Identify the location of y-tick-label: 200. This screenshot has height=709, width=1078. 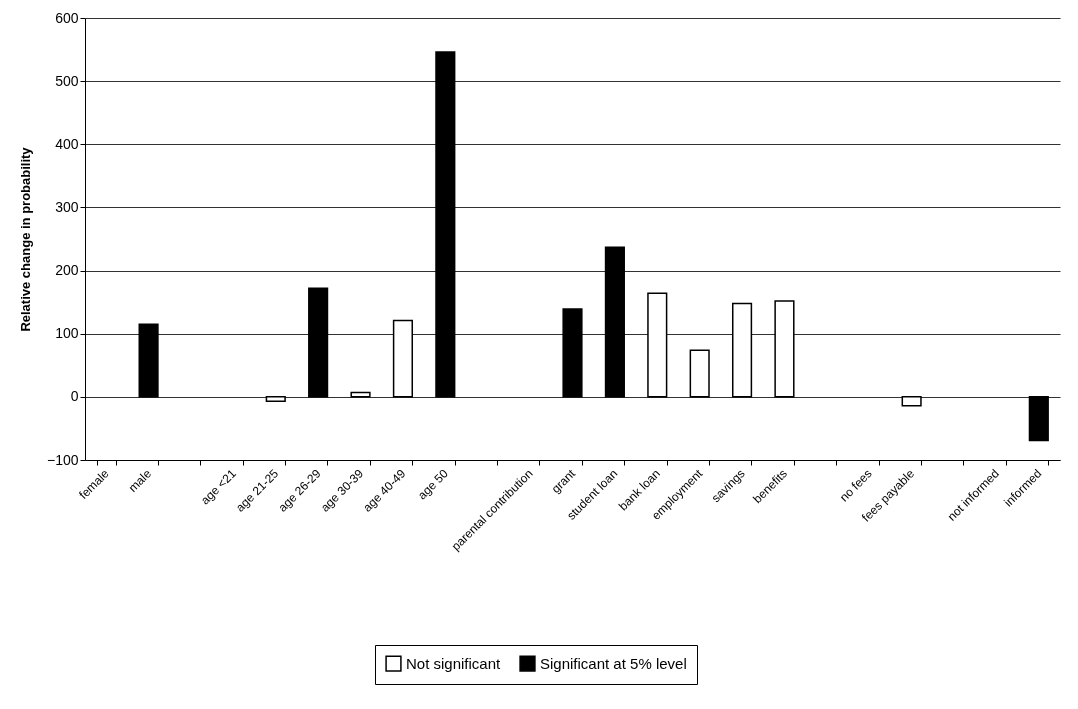
(67, 270).